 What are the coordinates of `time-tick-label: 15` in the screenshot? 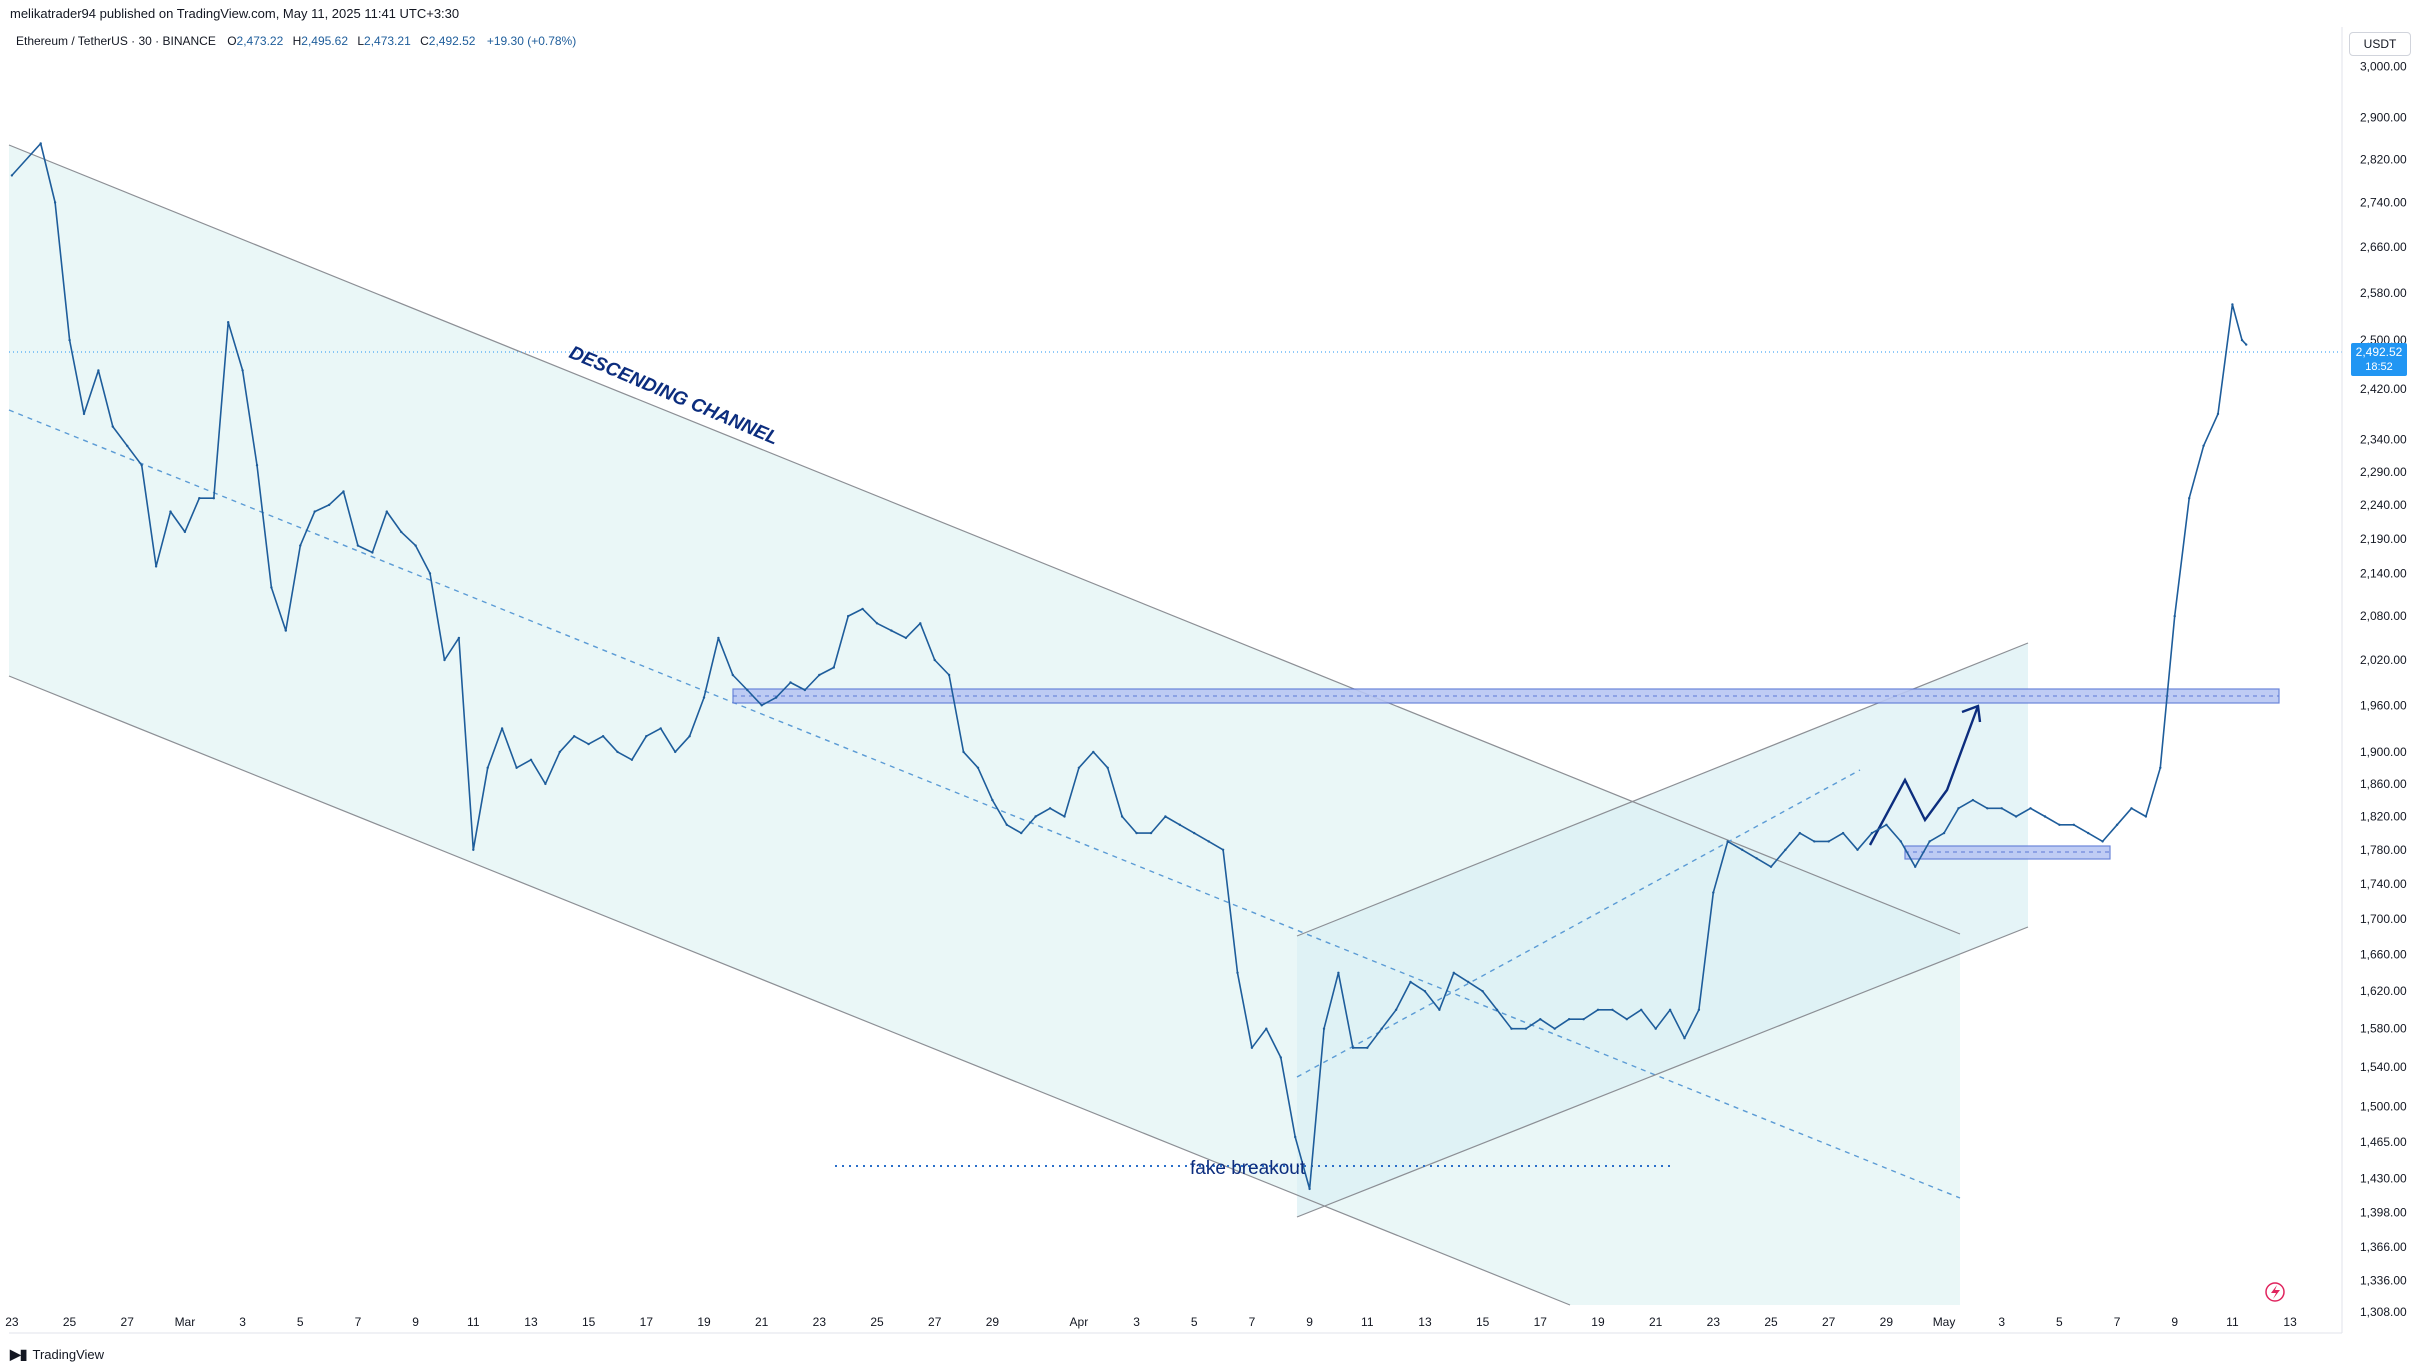 It's located at (1483, 1322).